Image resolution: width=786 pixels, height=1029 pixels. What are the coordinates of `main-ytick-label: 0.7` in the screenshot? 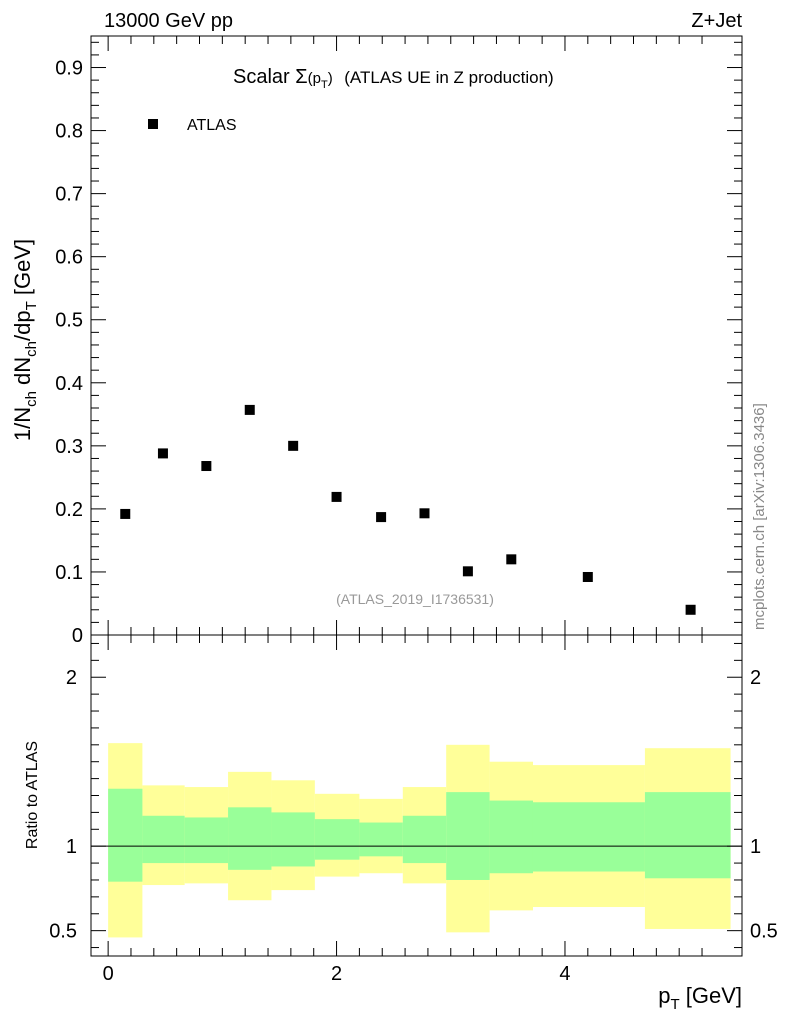 It's located at (69, 195).